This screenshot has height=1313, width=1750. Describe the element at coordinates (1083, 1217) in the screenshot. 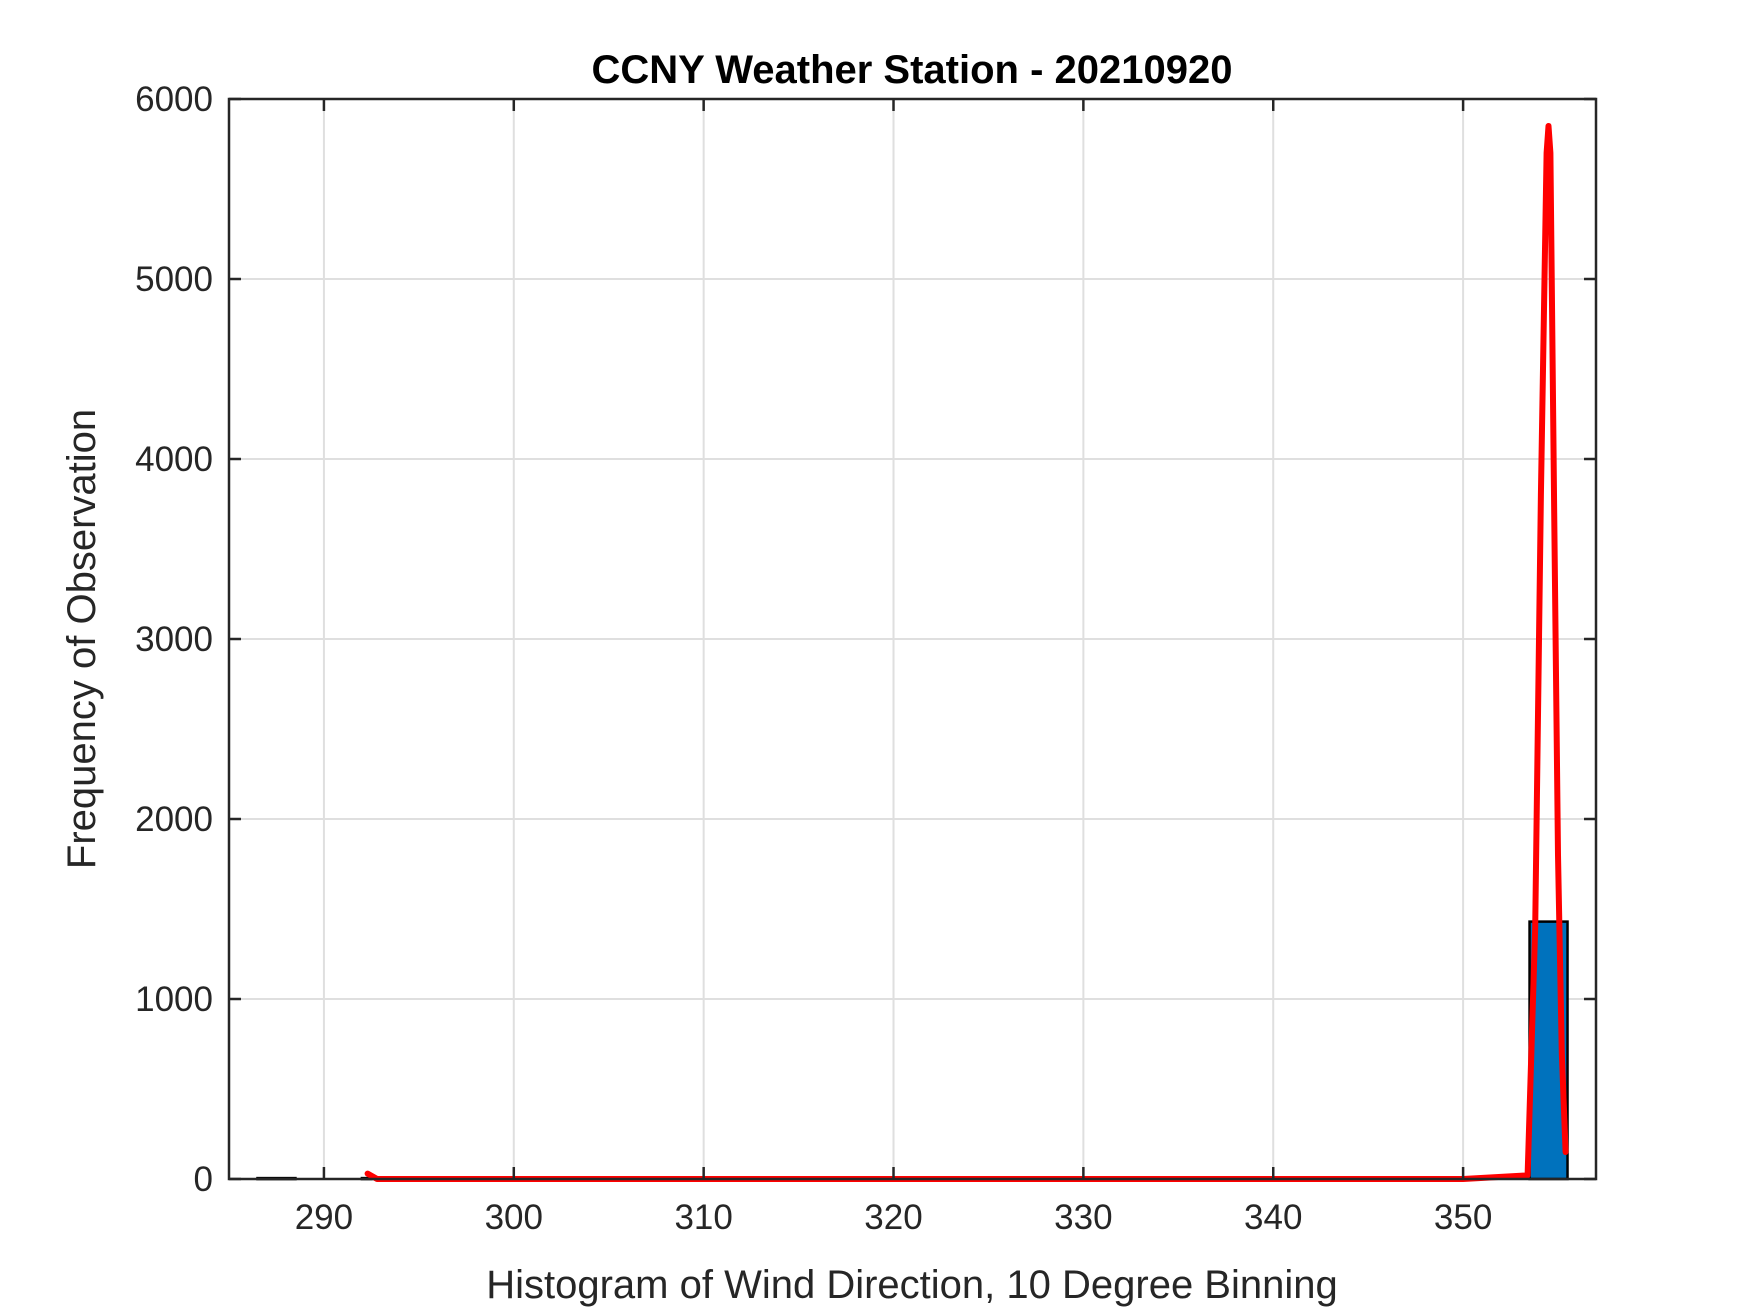

I see `x-tick-label: 330` at that location.